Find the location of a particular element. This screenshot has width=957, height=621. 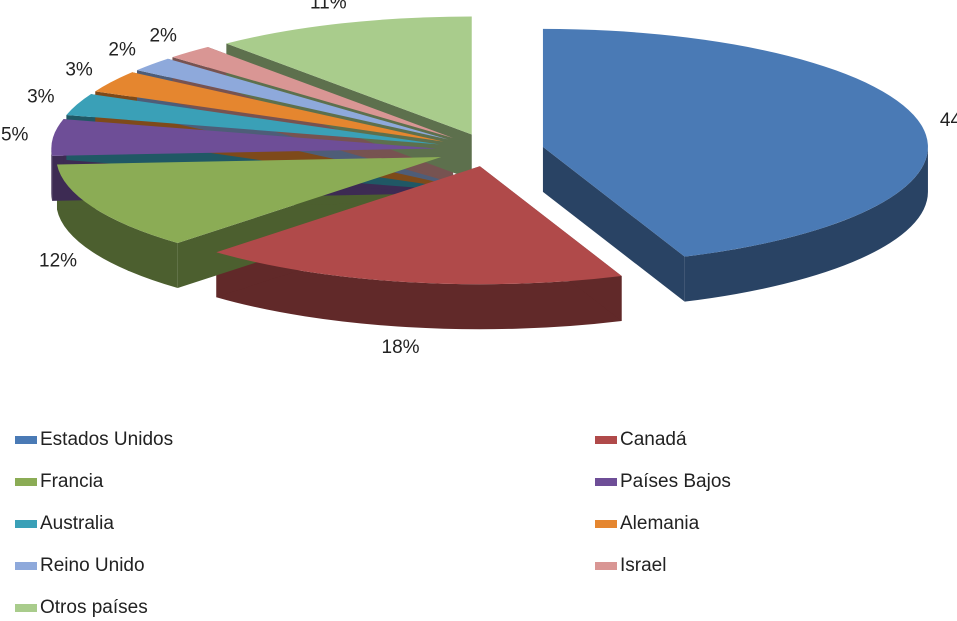

legend-label: Países Bajos is located at coordinates (675, 481).